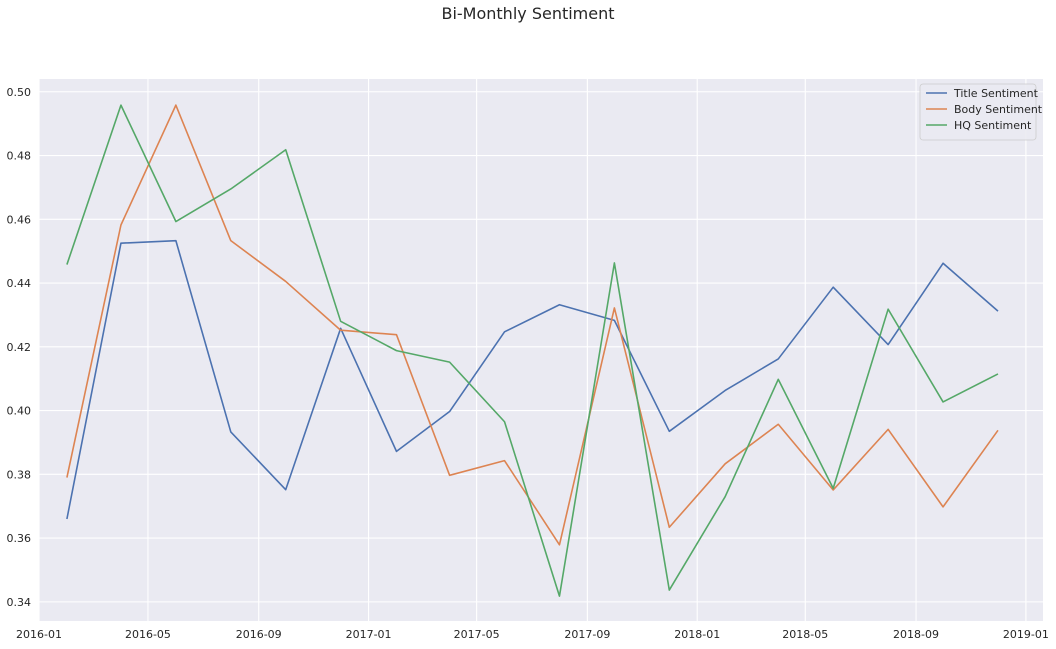 The width and height of the screenshot is (1056, 649). I want to click on x-tick-label: 2018-09, so click(916, 634).